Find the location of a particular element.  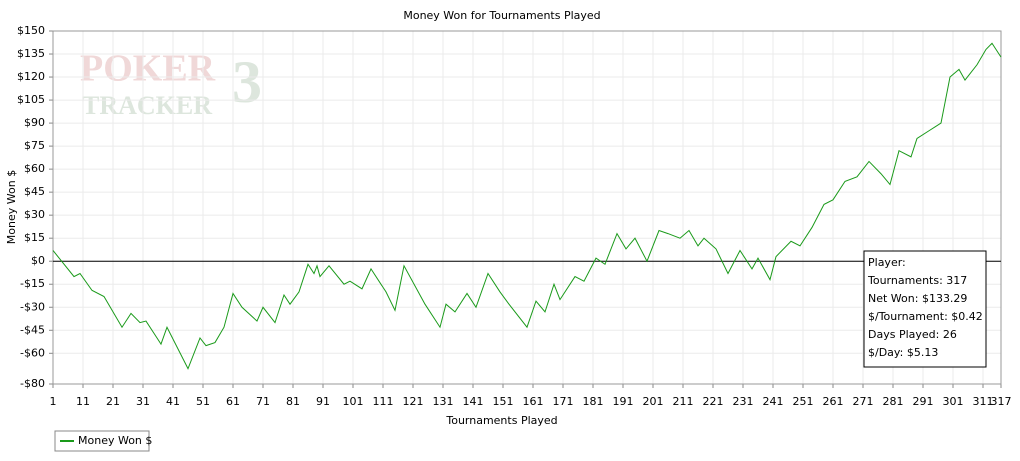

x-tick-label: 31 is located at coordinates (143, 401).